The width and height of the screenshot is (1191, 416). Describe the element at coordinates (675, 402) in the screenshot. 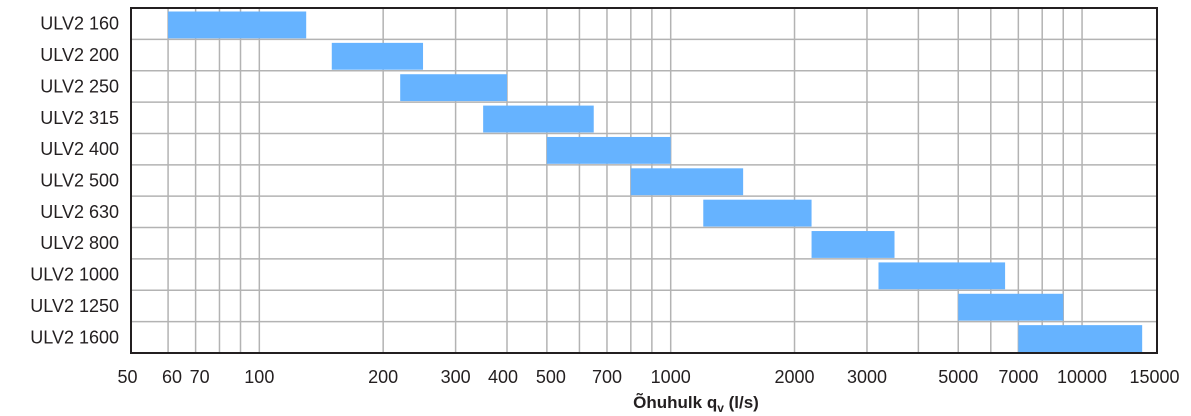

I see `x-axis-title-main: Õhuhulk q` at that location.